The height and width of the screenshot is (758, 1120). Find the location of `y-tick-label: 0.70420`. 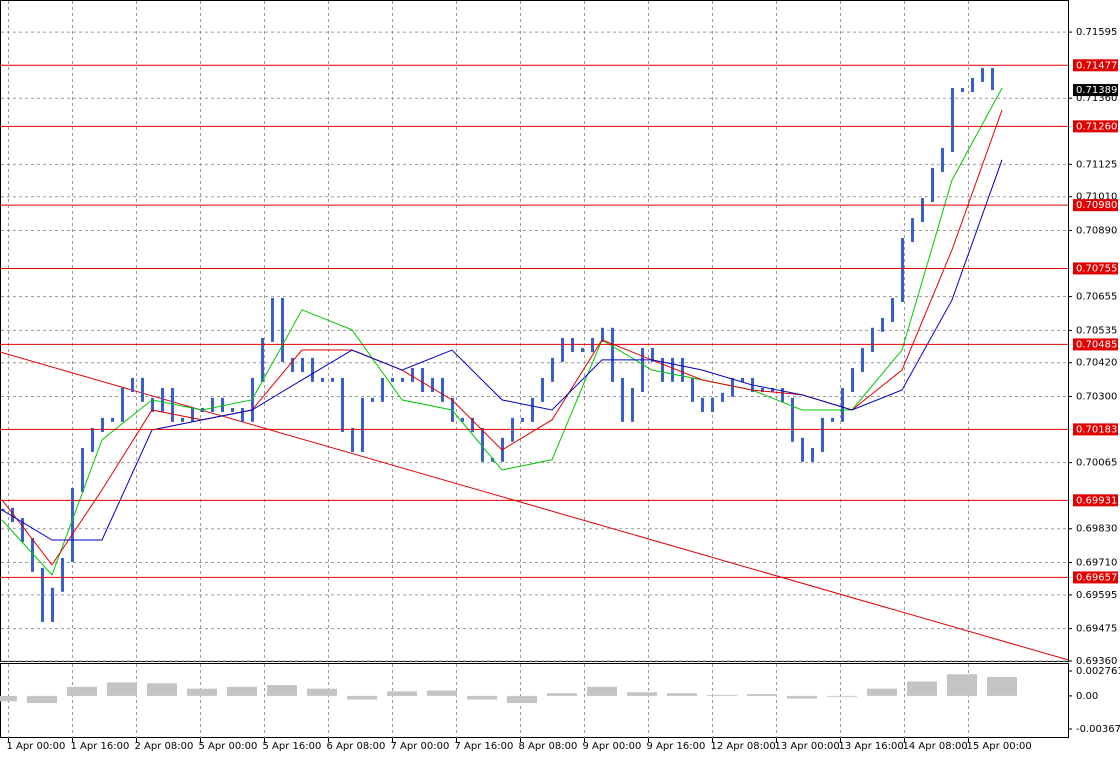

y-tick-label: 0.70420 is located at coordinates (1096, 363).